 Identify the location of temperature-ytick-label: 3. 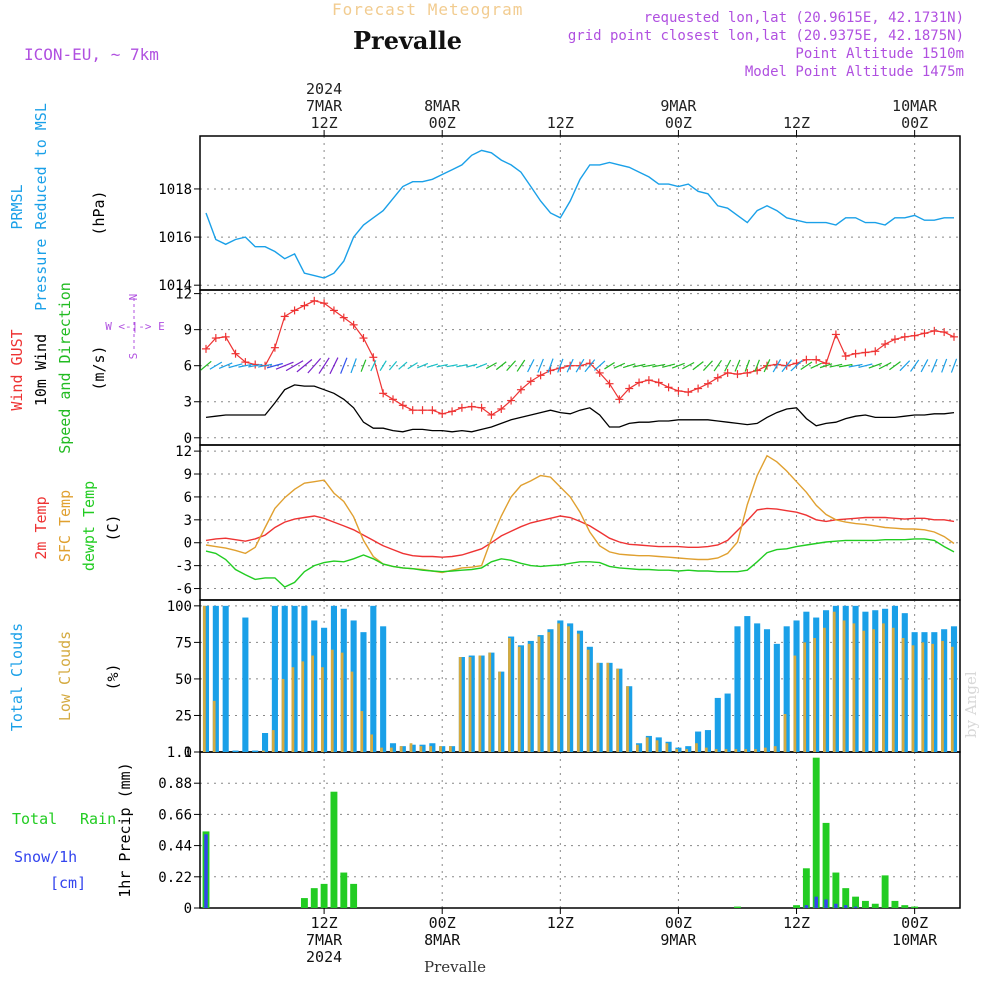
(188, 521).